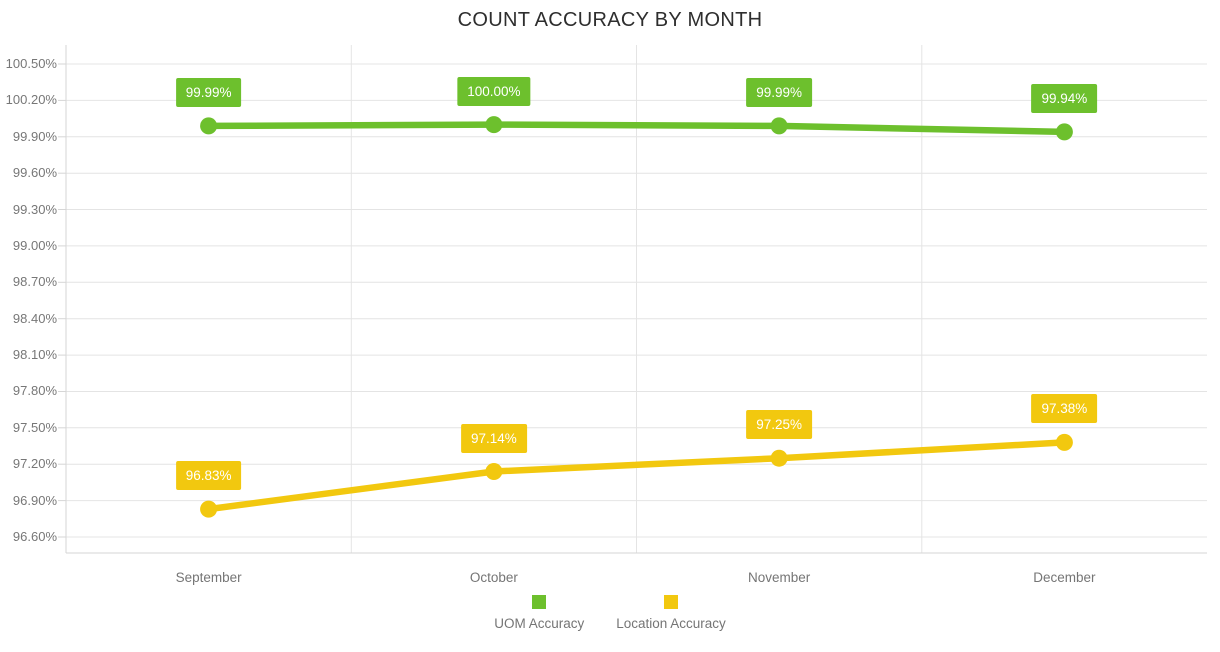 This screenshot has width=1220, height=652. What do you see at coordinates (779, 425) in the screenshot?
I see `data-label-location-accuracy-november: 97.25%` at bounding box center [779, 425].